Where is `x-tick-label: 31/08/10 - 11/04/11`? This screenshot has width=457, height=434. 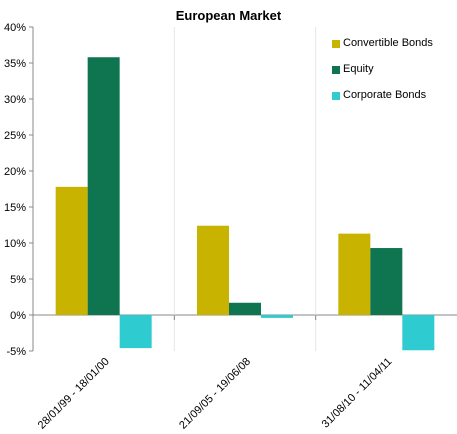 x-tick-label: 31/08/10 - 11/04/11 is located at coordinates (357, 393).